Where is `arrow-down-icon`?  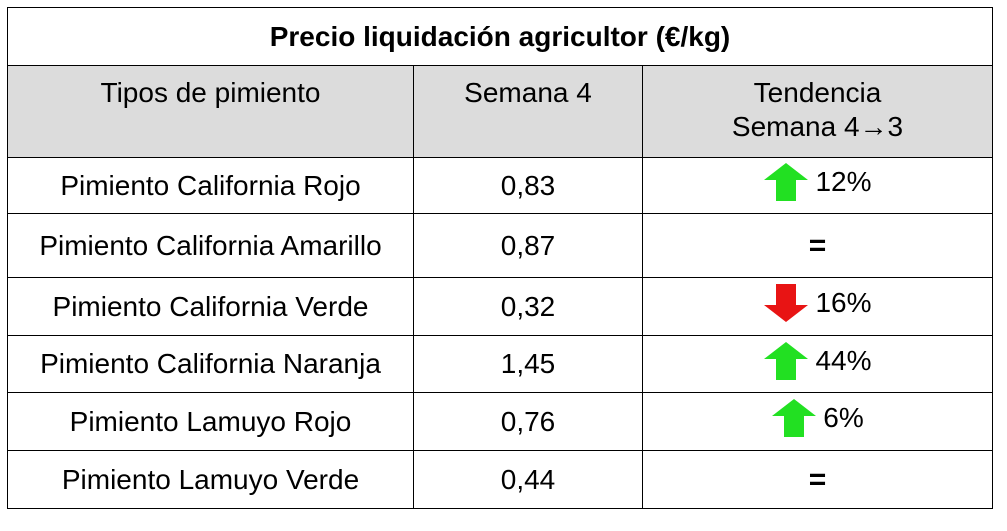 arrow-down-icon is located at coordinates (786, 303).